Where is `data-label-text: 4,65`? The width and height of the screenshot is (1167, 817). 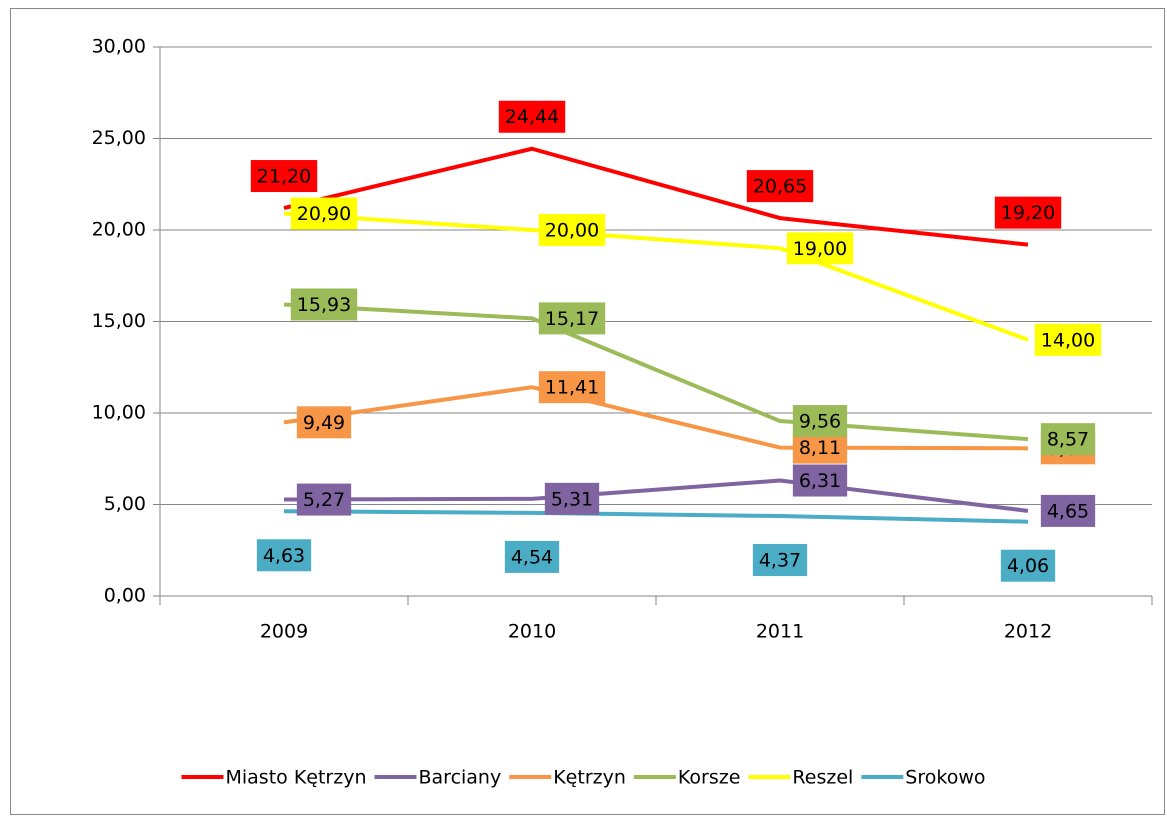 data-label-text: 4,65 is located at coordinates (1068, 511).